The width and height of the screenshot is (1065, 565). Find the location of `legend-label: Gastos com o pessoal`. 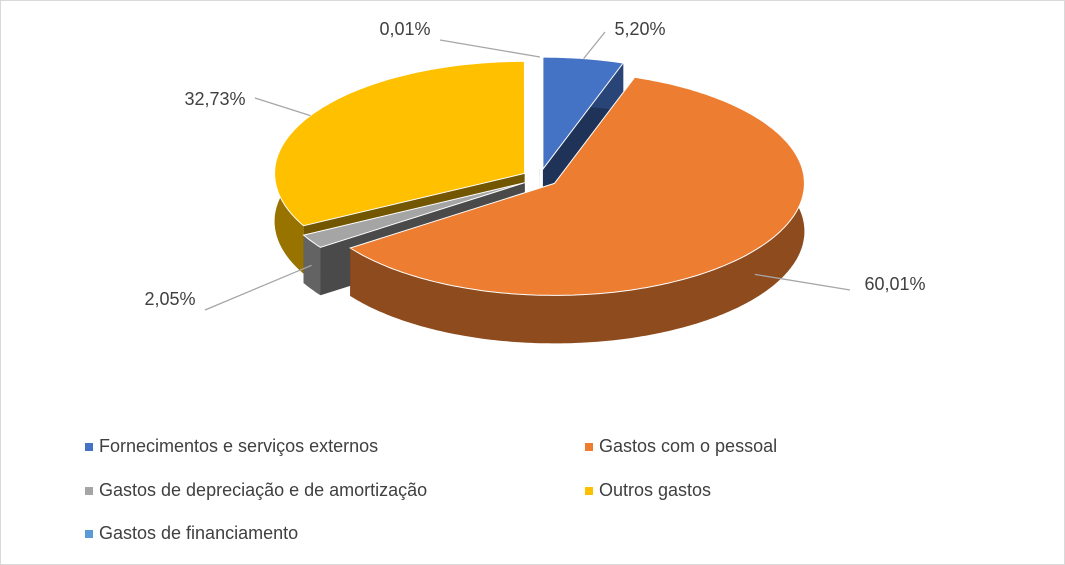

legend-label: Gastos com o pessoal is located at coordinates (688, 446).